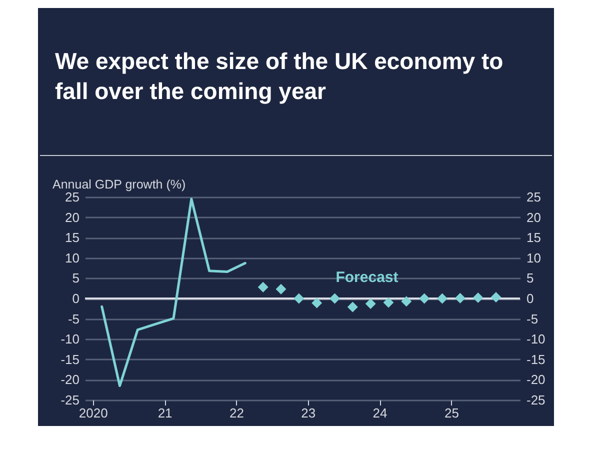 This screenshot has height=452, width=589. I want to click on annotation: Forecast, so click(367, 277).